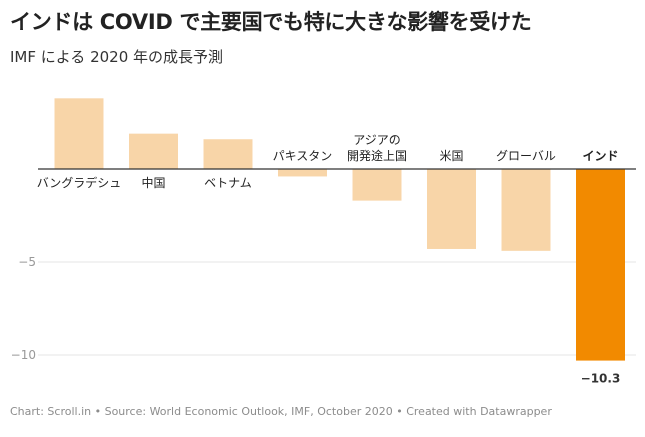 This screenshot has height=437, width=645. I want to click on category-label-line: インド, so click(600, 156).